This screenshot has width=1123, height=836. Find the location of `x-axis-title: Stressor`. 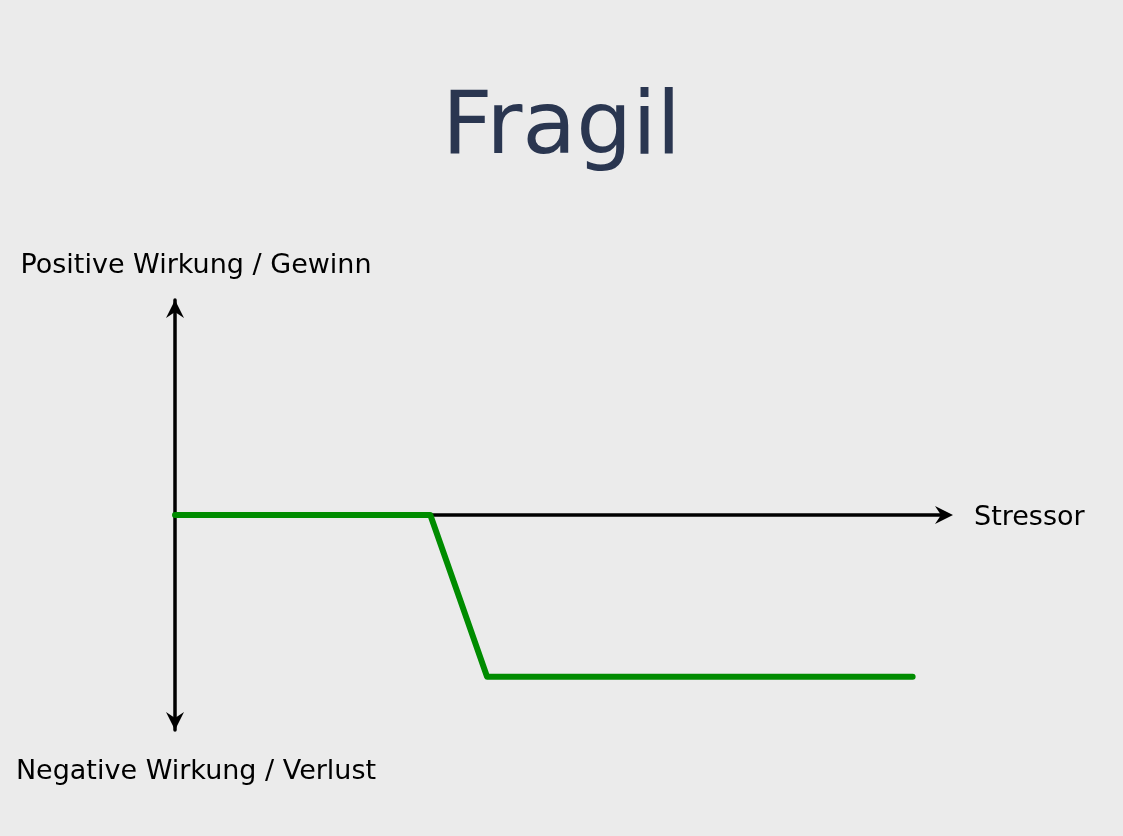

x-axis-title: Stressor is located at coordinates (1030, 515).